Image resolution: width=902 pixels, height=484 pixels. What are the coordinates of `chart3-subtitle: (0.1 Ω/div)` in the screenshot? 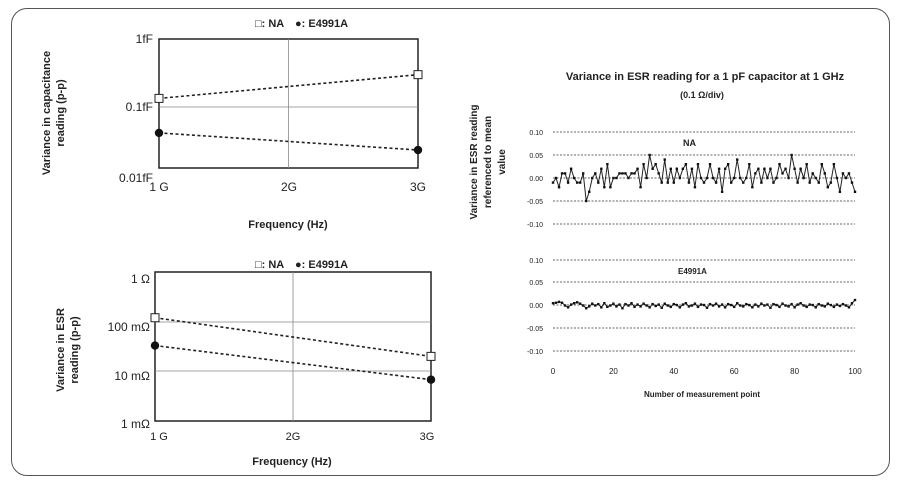 It's located at (702, 95).